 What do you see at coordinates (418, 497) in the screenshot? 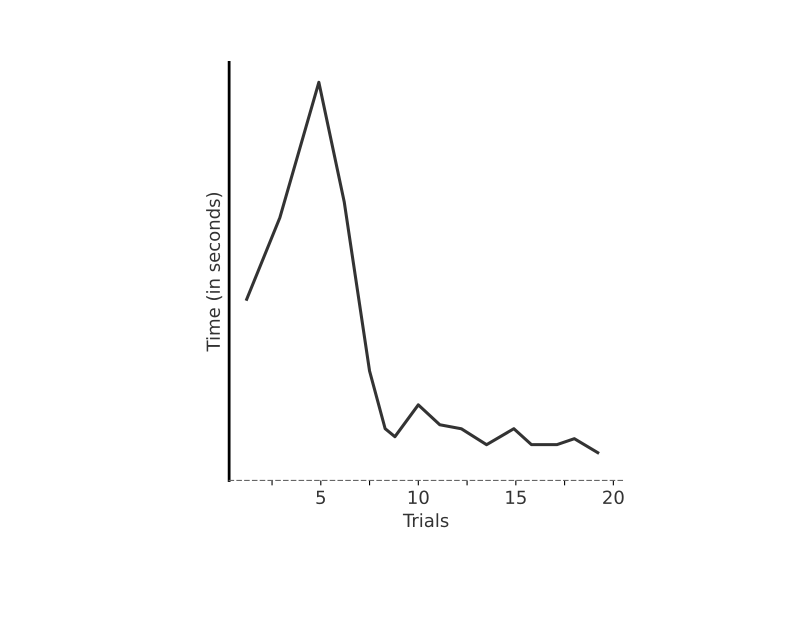
I see `x-tick-label: 10` at bounding box center [418, 497].